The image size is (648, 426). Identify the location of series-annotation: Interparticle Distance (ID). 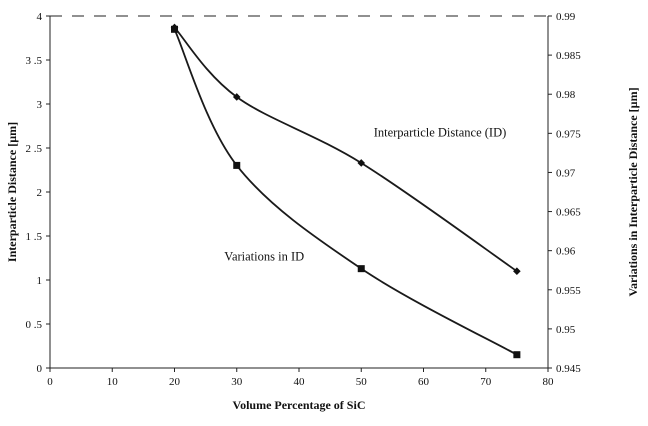
(440, 133).